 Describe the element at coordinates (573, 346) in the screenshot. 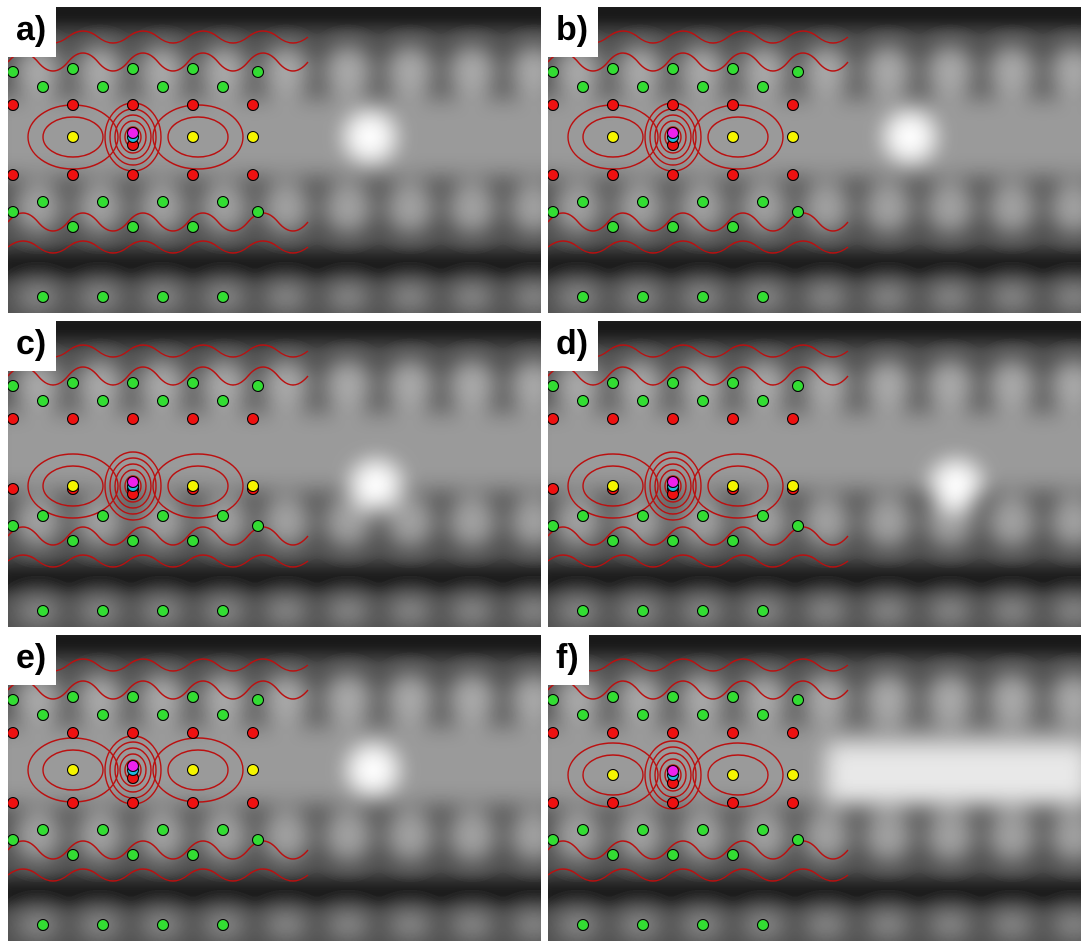

I see `panel-label-d: d)` at that location.